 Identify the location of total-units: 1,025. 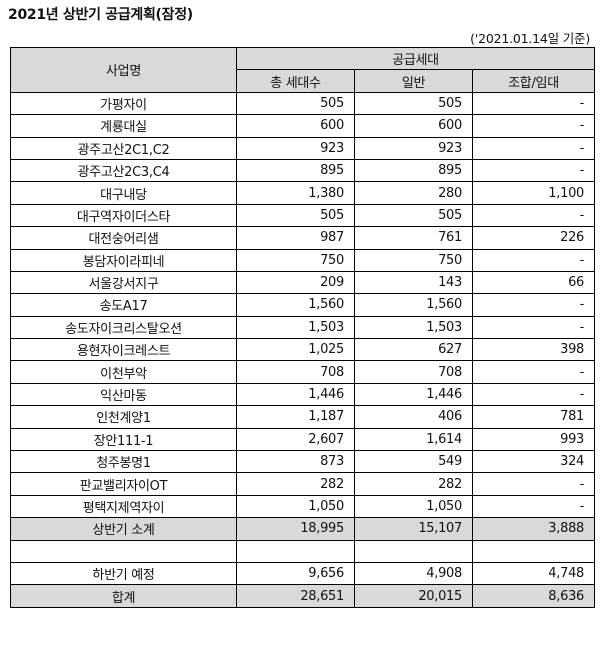
(295, 350).